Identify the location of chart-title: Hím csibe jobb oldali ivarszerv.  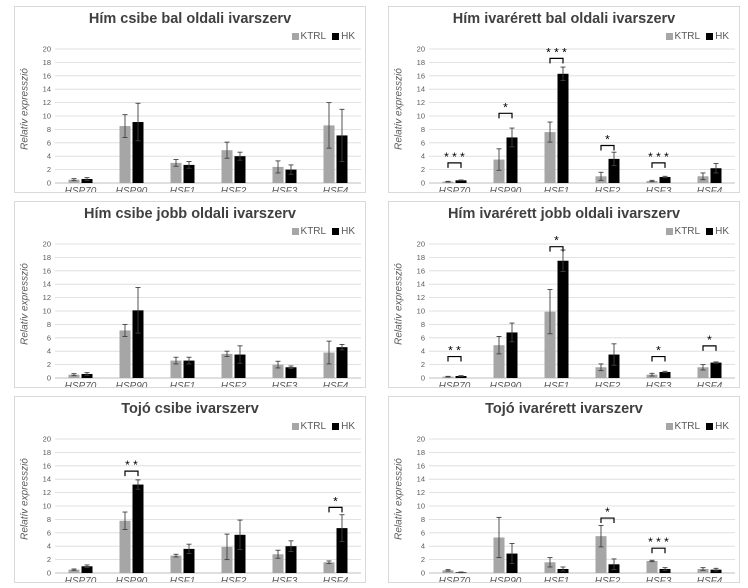
(190, 214).